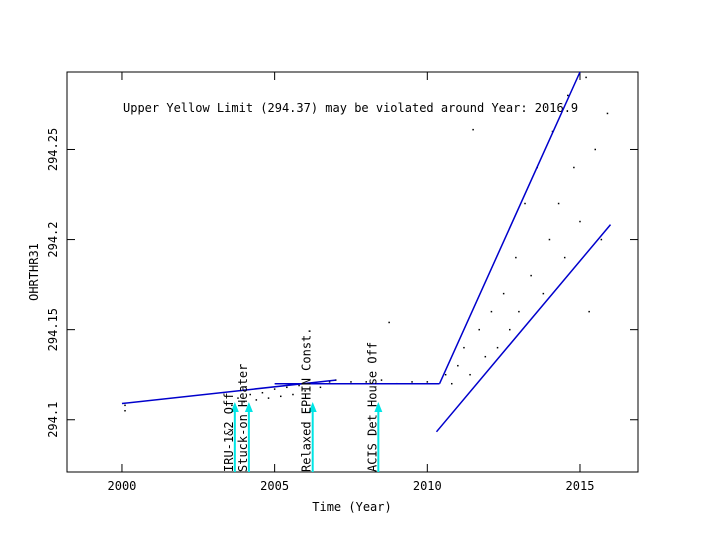 Image resolution: width=704 pixels, height=544 pixels. Describe the element at coordinates (372, 407) in the screenshot. I see `annotation-label: ACIS Det House Off` at that location.